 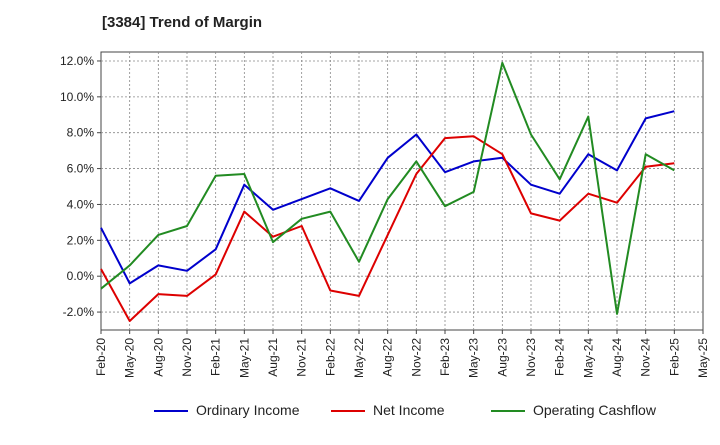 I want to click on y-tick-label: 8.0%, so click(x=81, y=133).